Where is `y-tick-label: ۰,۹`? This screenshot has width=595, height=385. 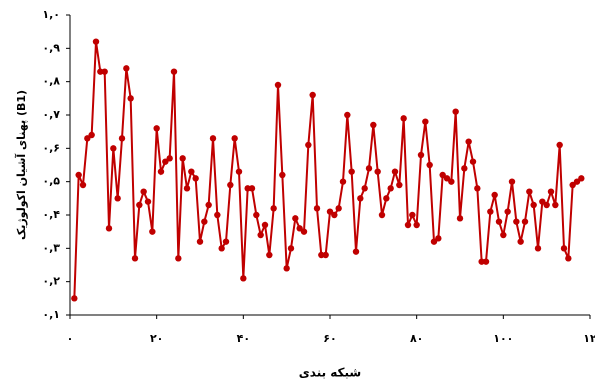 y-tick-label: ۰,۹ is located at coordinates (51, 47).